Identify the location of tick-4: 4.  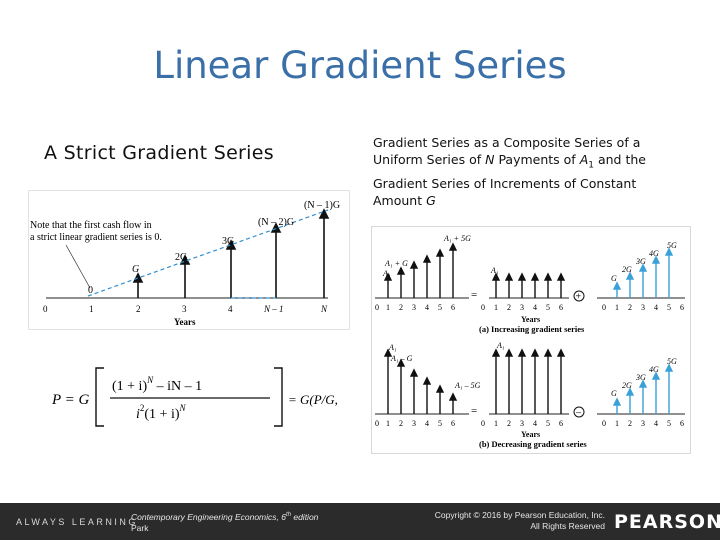
(230, 309).